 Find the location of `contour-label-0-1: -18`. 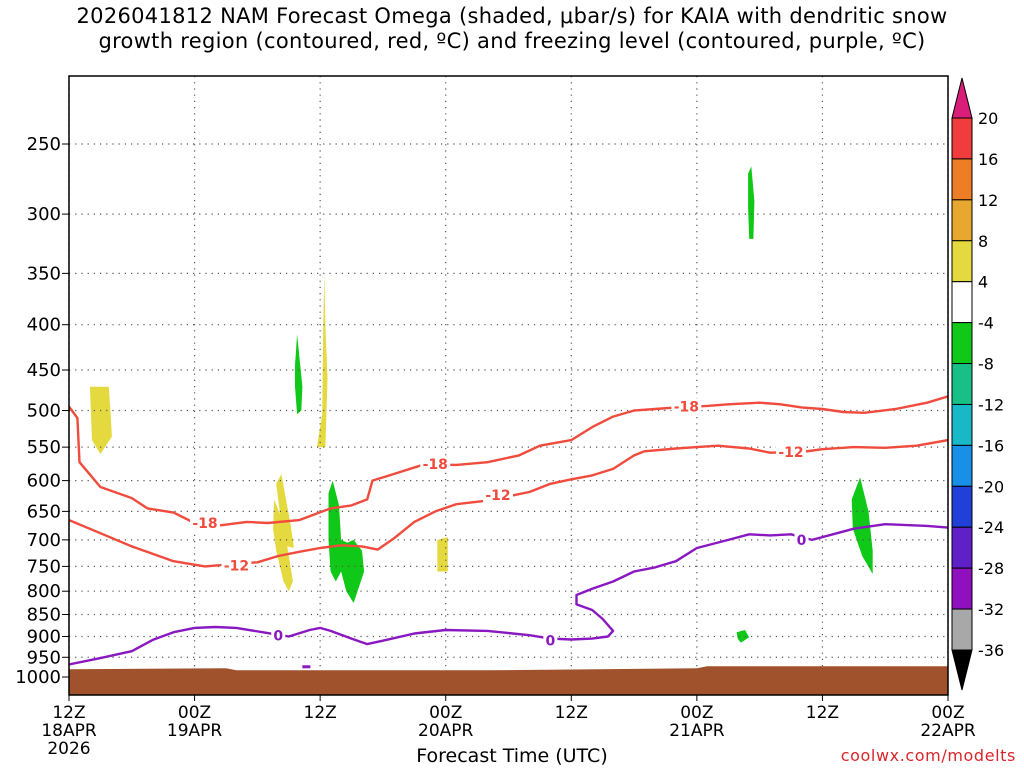

contour-label-0-1: -18 is located at coordinates (435, 465).